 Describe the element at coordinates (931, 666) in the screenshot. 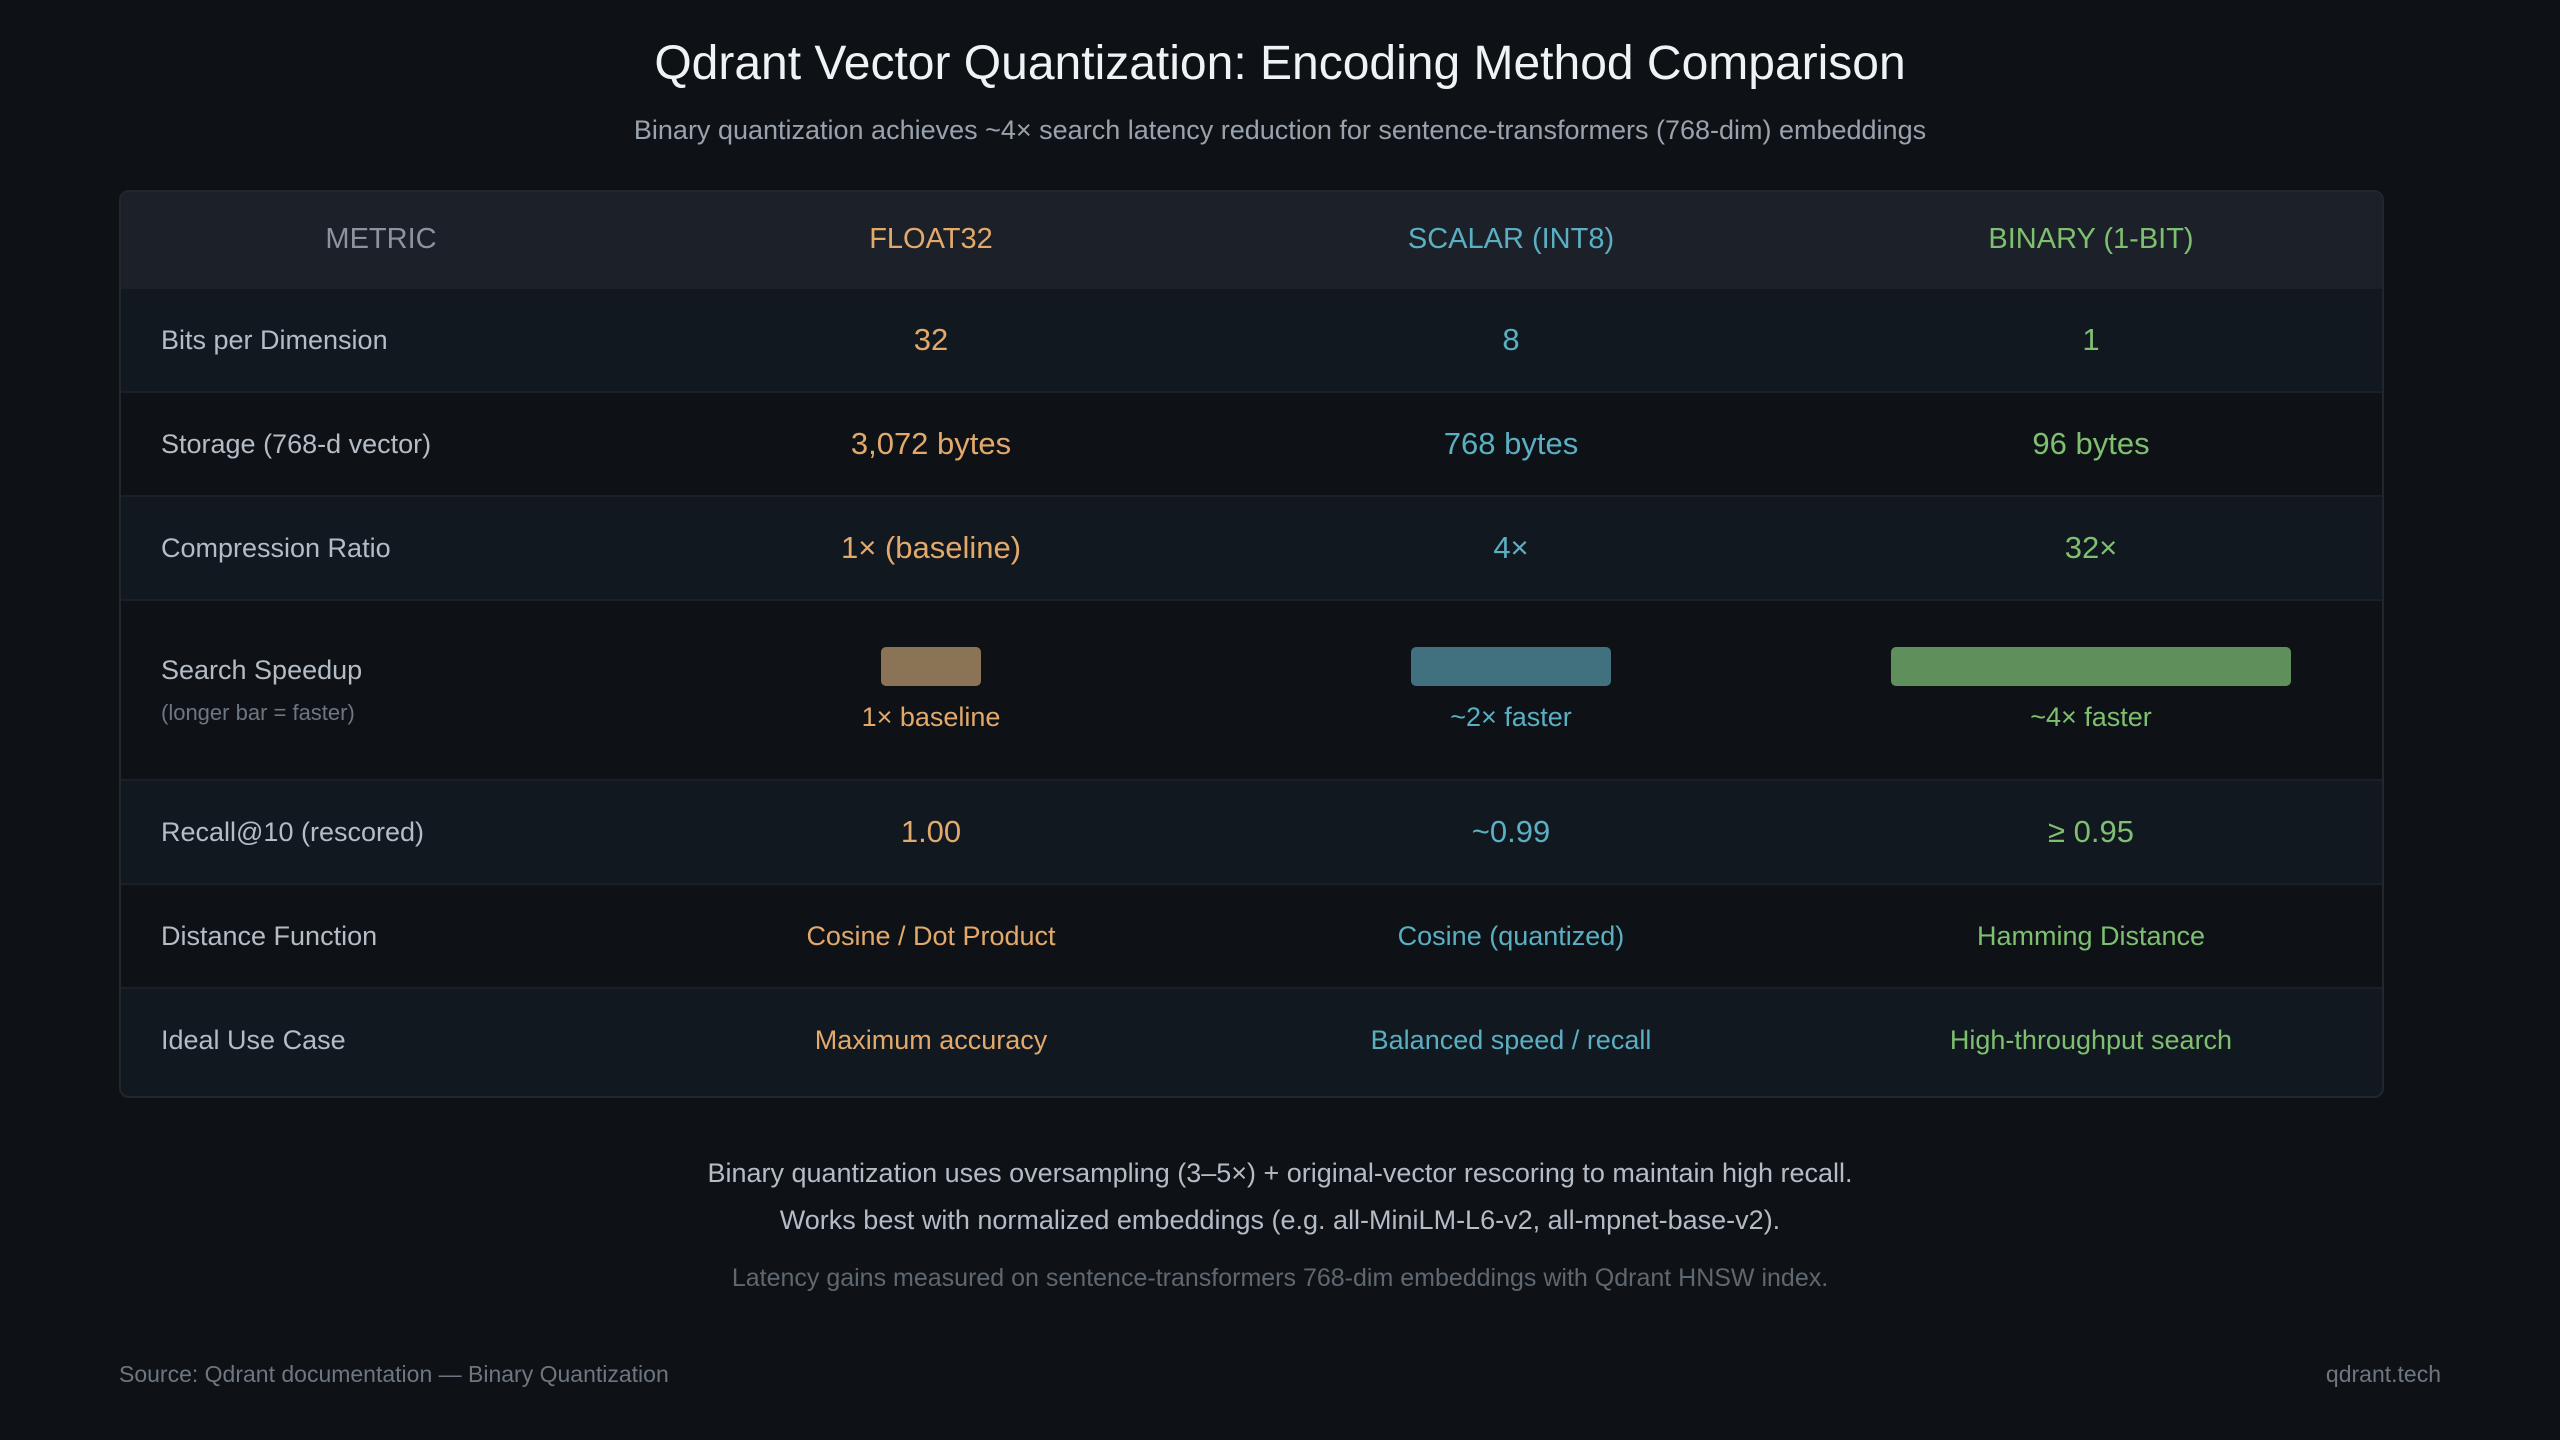

I see `speedup-bar-float32` at that location.